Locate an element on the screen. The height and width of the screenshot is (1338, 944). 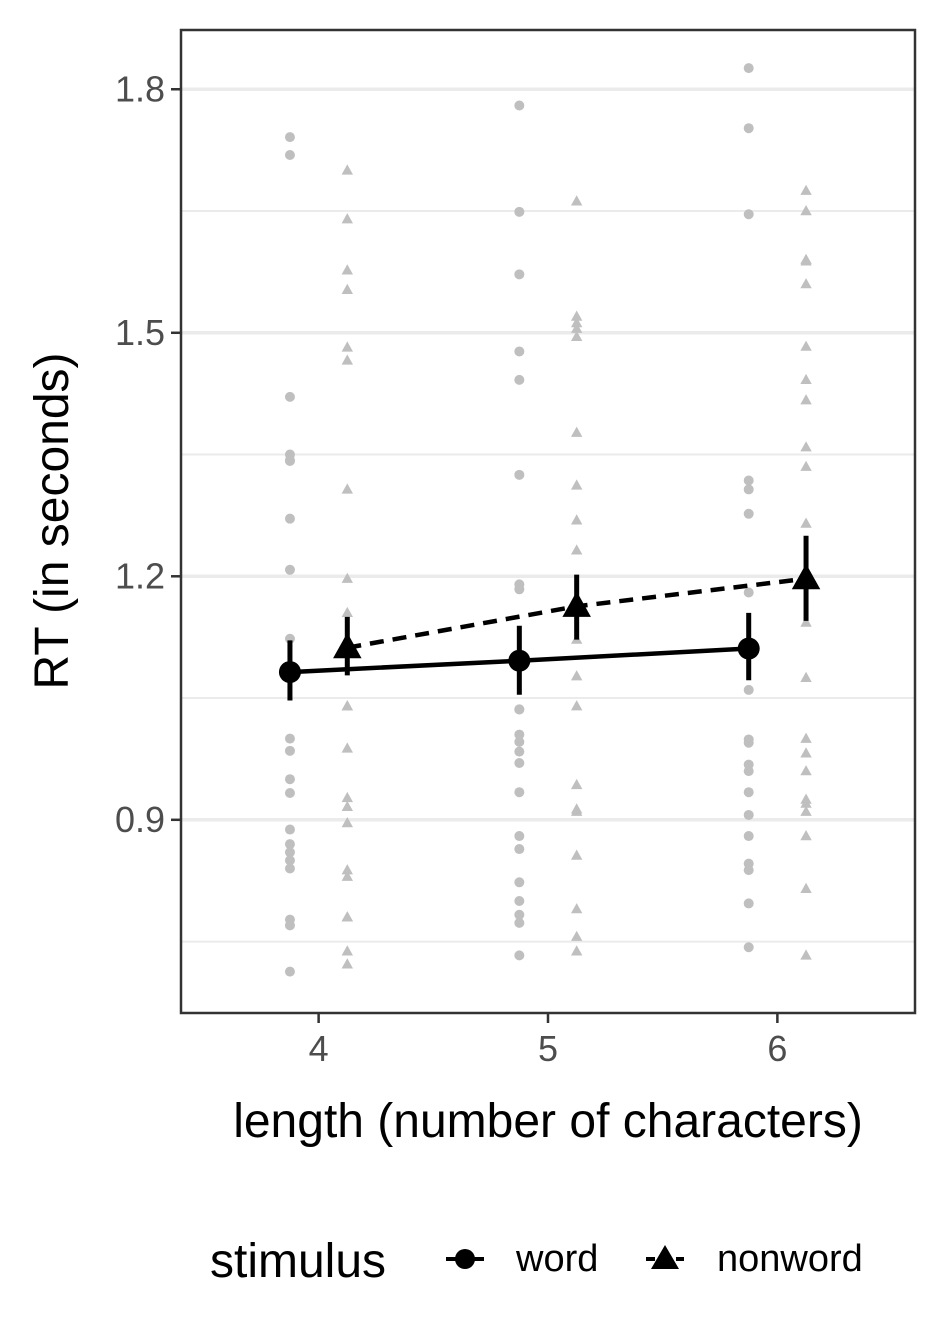
legend-label-nonword: nonword is located at coordinates (790, 1259).